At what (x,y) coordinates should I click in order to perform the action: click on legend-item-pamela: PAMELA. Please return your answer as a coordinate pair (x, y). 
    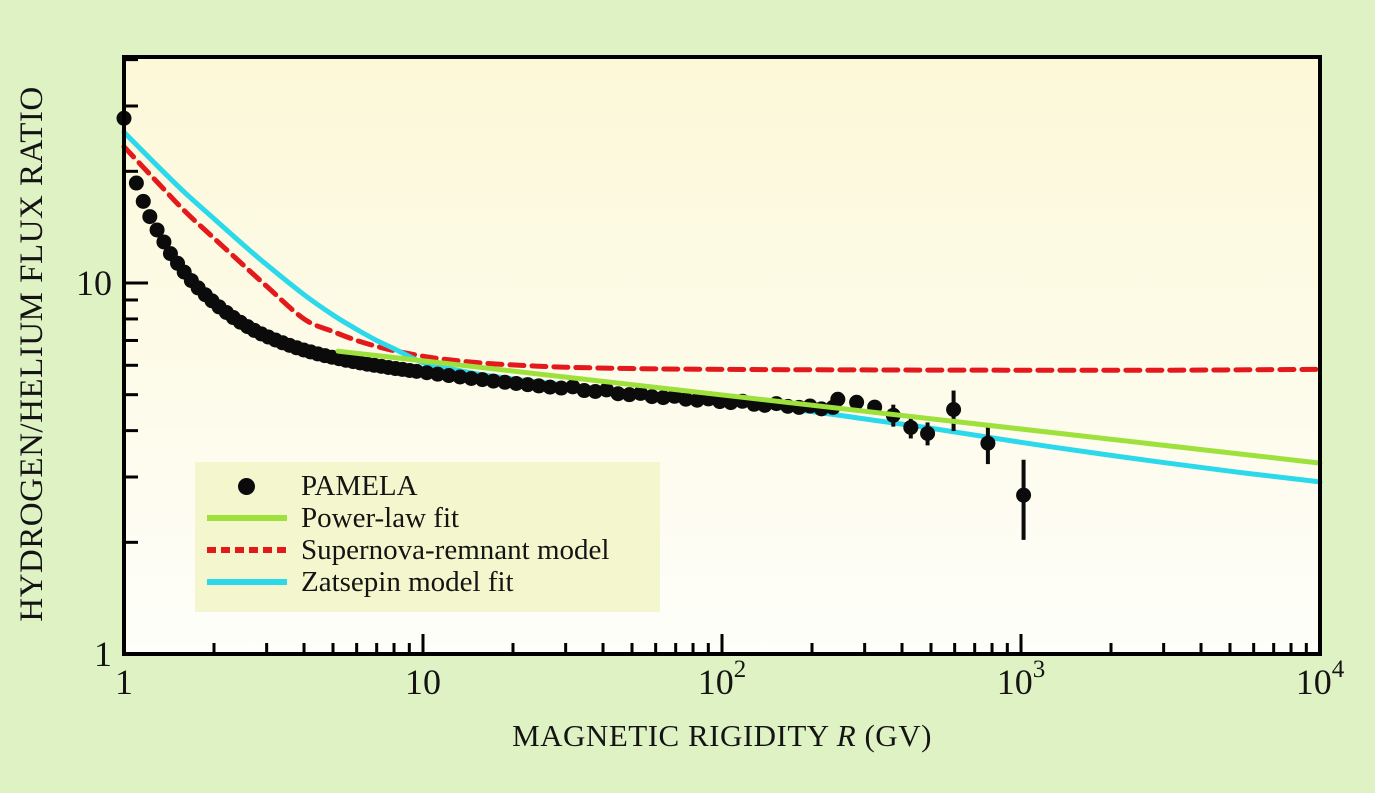
    Looking at the image, I should click on (433, 486).